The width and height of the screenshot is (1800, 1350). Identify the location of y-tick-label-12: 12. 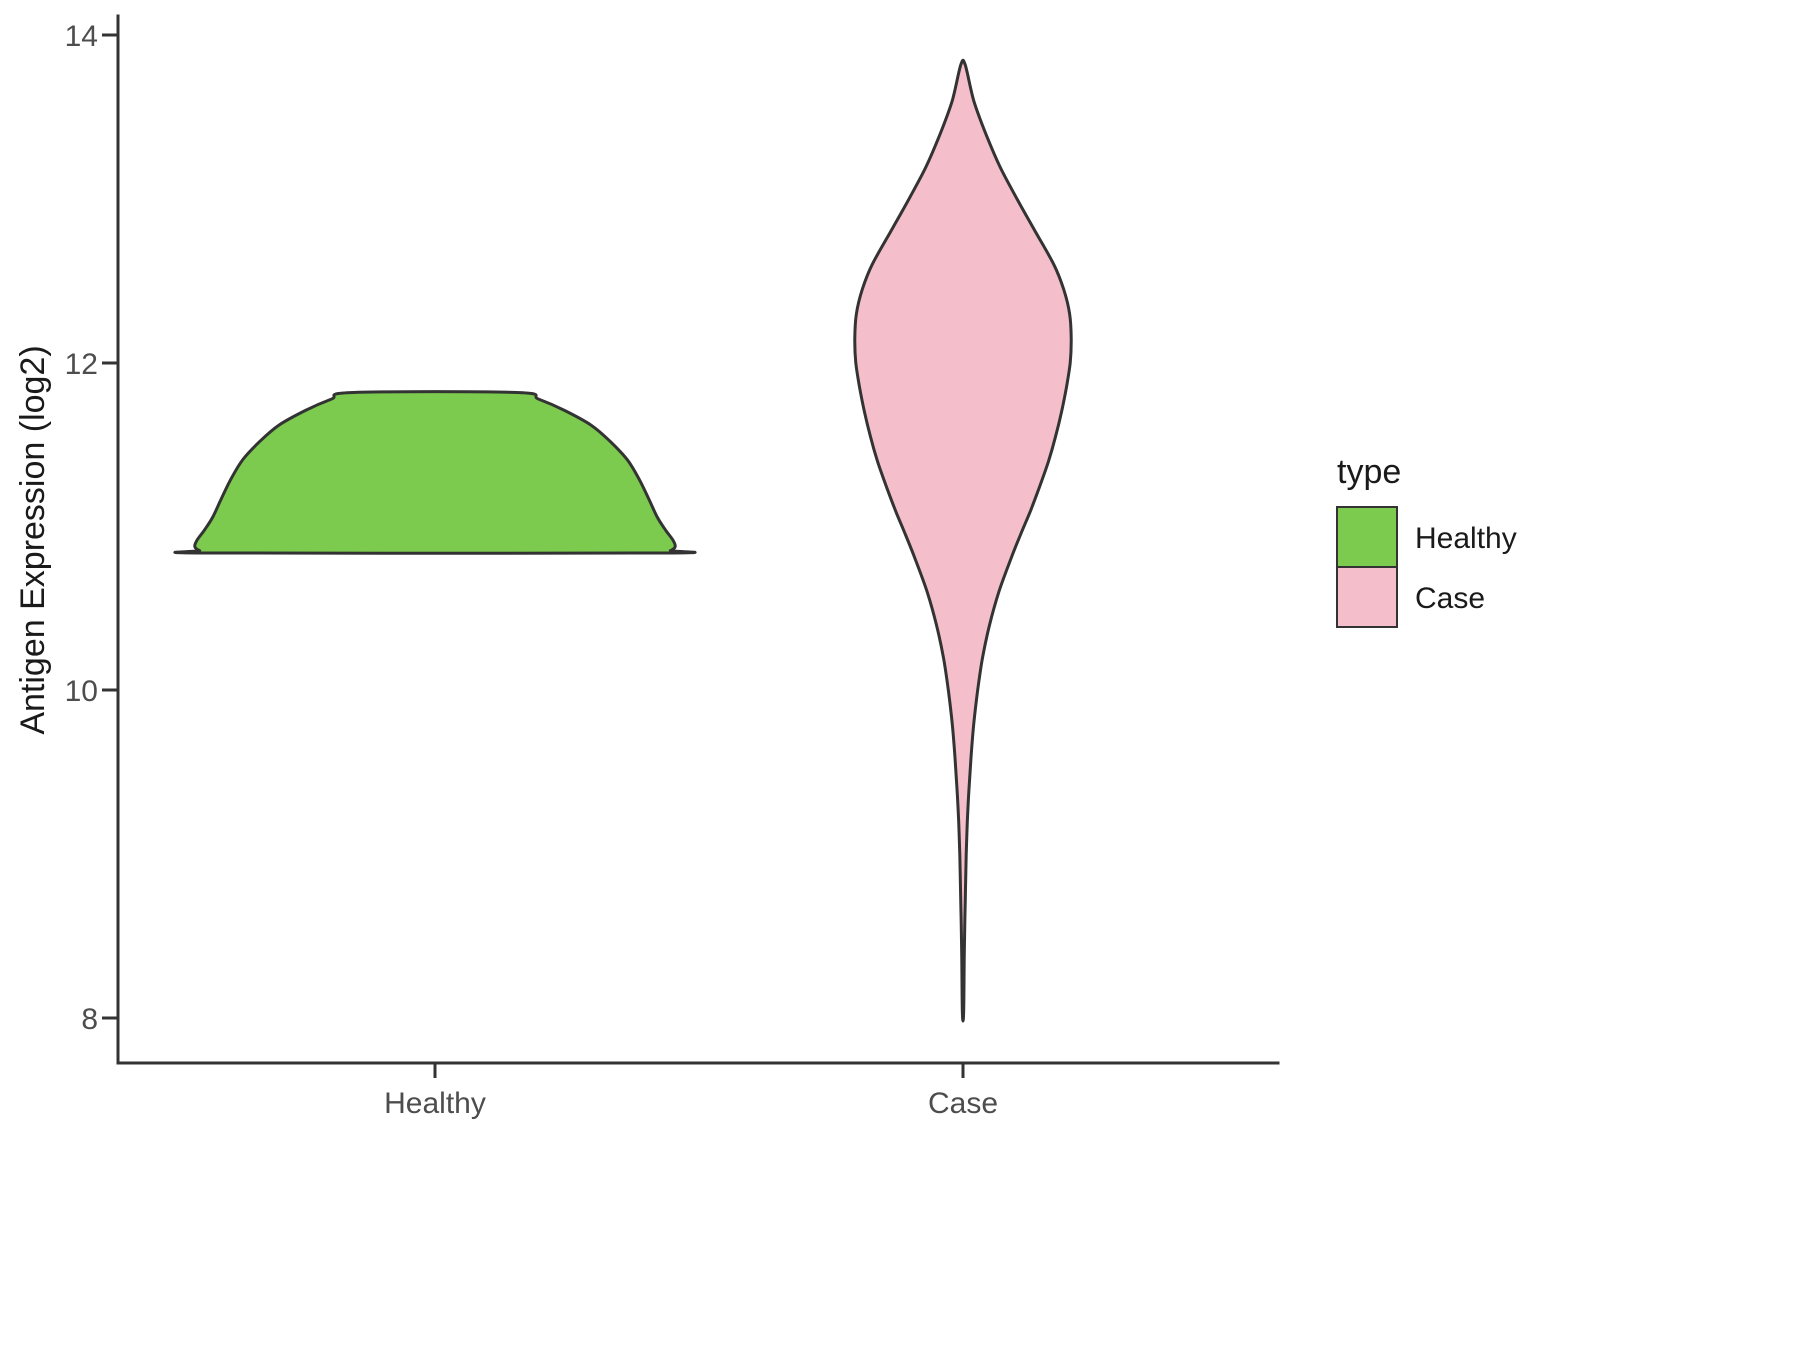
(81, 364).